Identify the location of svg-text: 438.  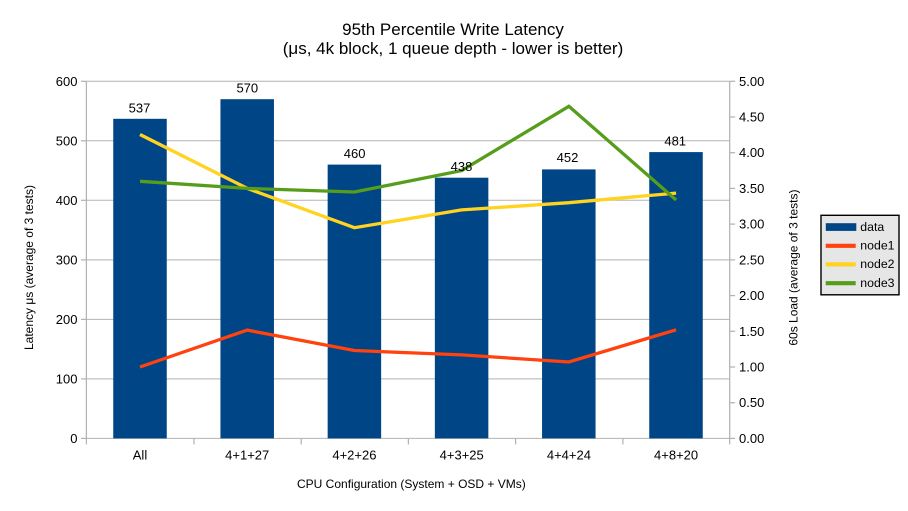
(462, 166).